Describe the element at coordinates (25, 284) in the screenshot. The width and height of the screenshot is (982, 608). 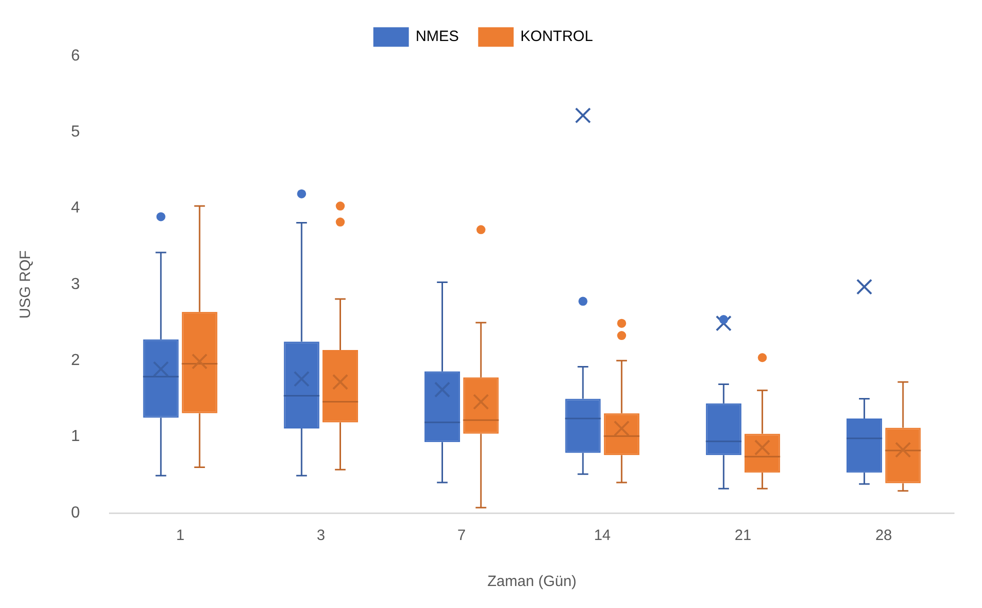
I see `y-axis-title: USG RQF` at that location.